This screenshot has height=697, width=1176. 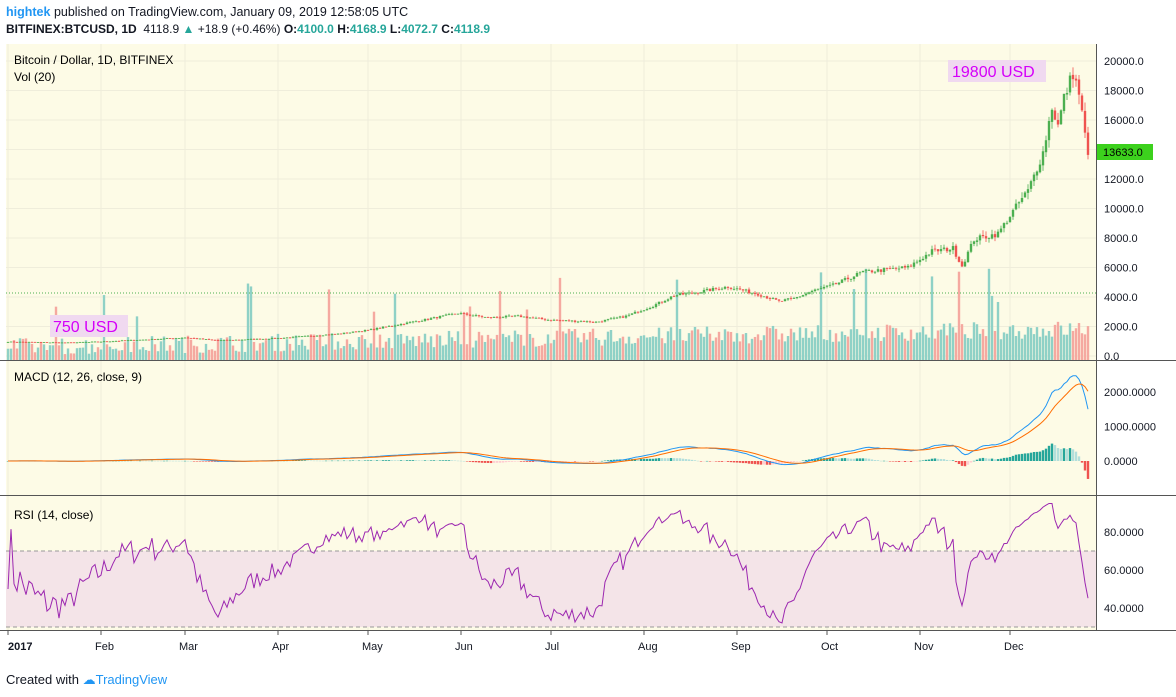 What do you see at coordinates (85, 327) in the screenshot?
I see `low-note: 750 USD` at bounding box center [85, 327].